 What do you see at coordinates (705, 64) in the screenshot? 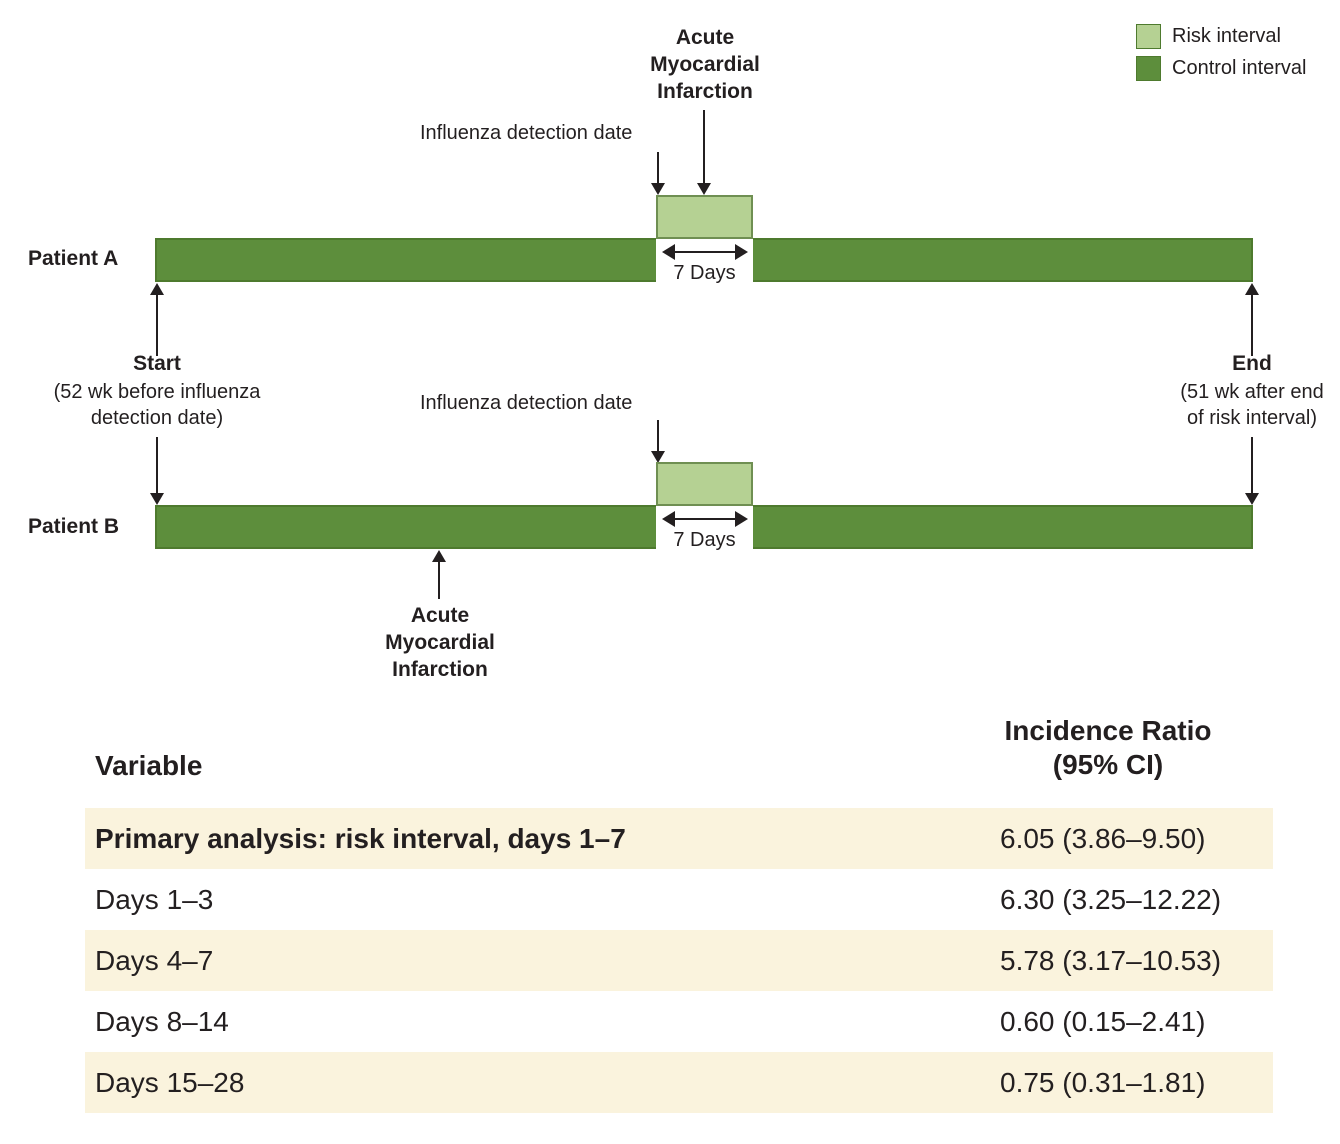
I see `ami-label-top: Acute Myocardial Infarction` at bounding box center [705, 64].